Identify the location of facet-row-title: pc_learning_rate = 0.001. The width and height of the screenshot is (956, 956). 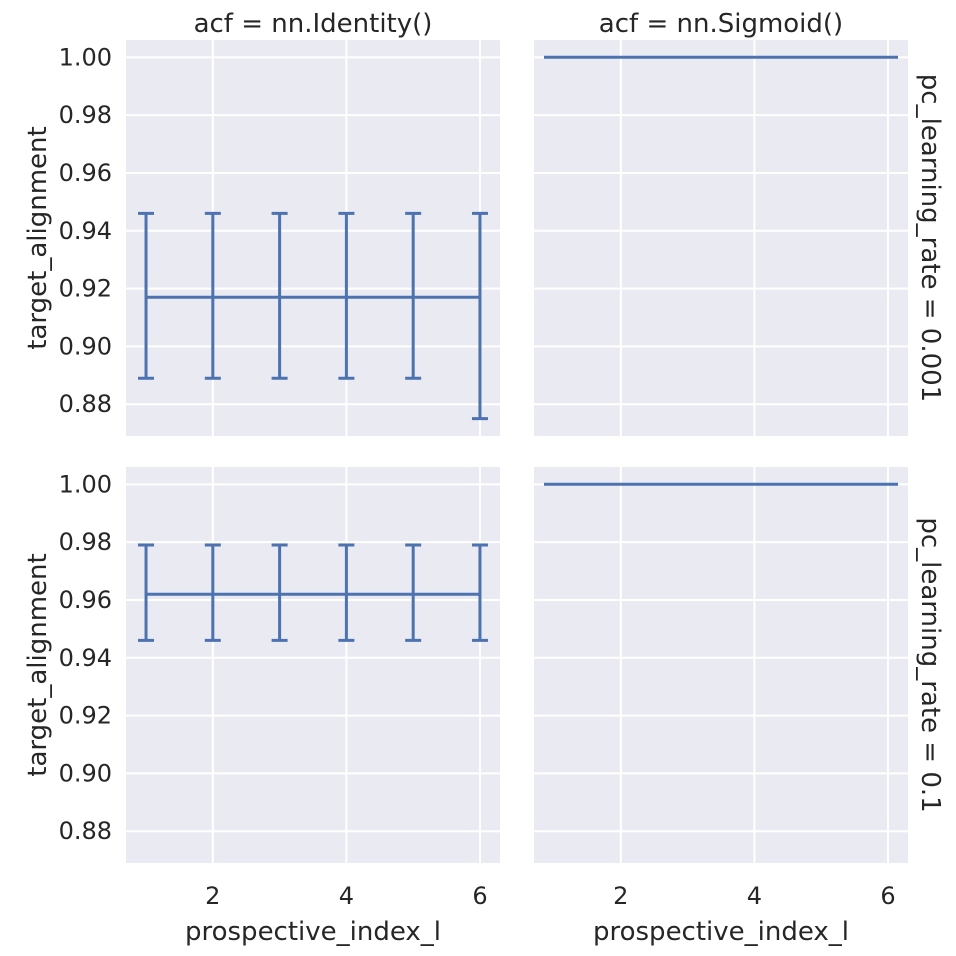
(930, 238).